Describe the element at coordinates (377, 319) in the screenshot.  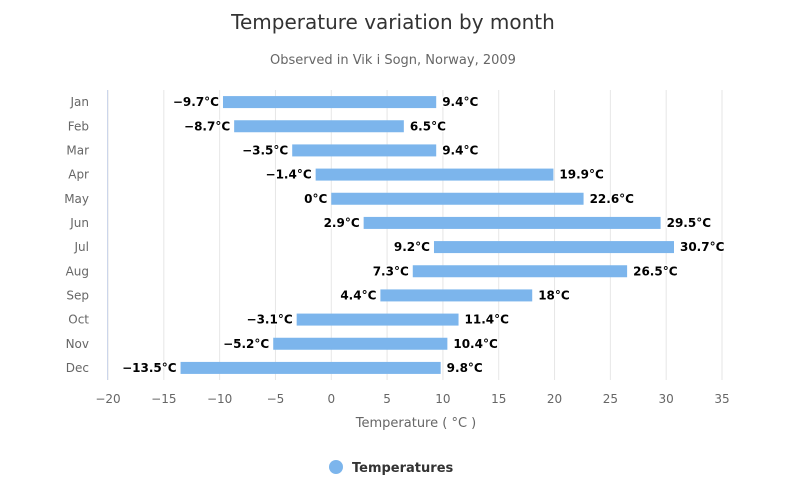
I see `bar-oct` at that location.